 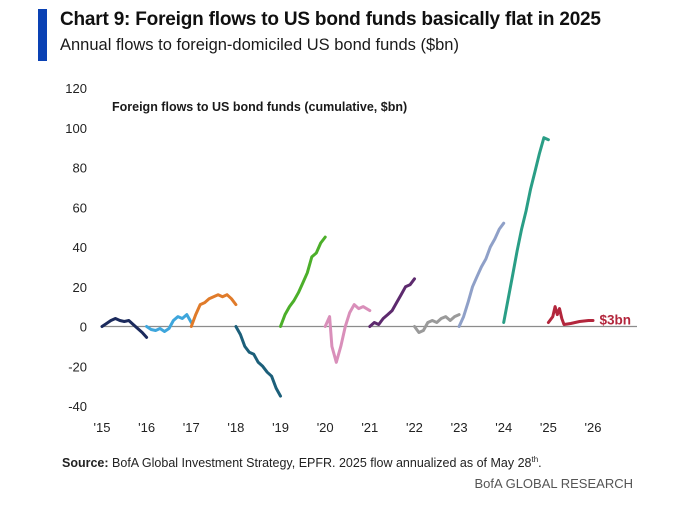 I want to click on source-label: Source:, so click(x=85, y=463).